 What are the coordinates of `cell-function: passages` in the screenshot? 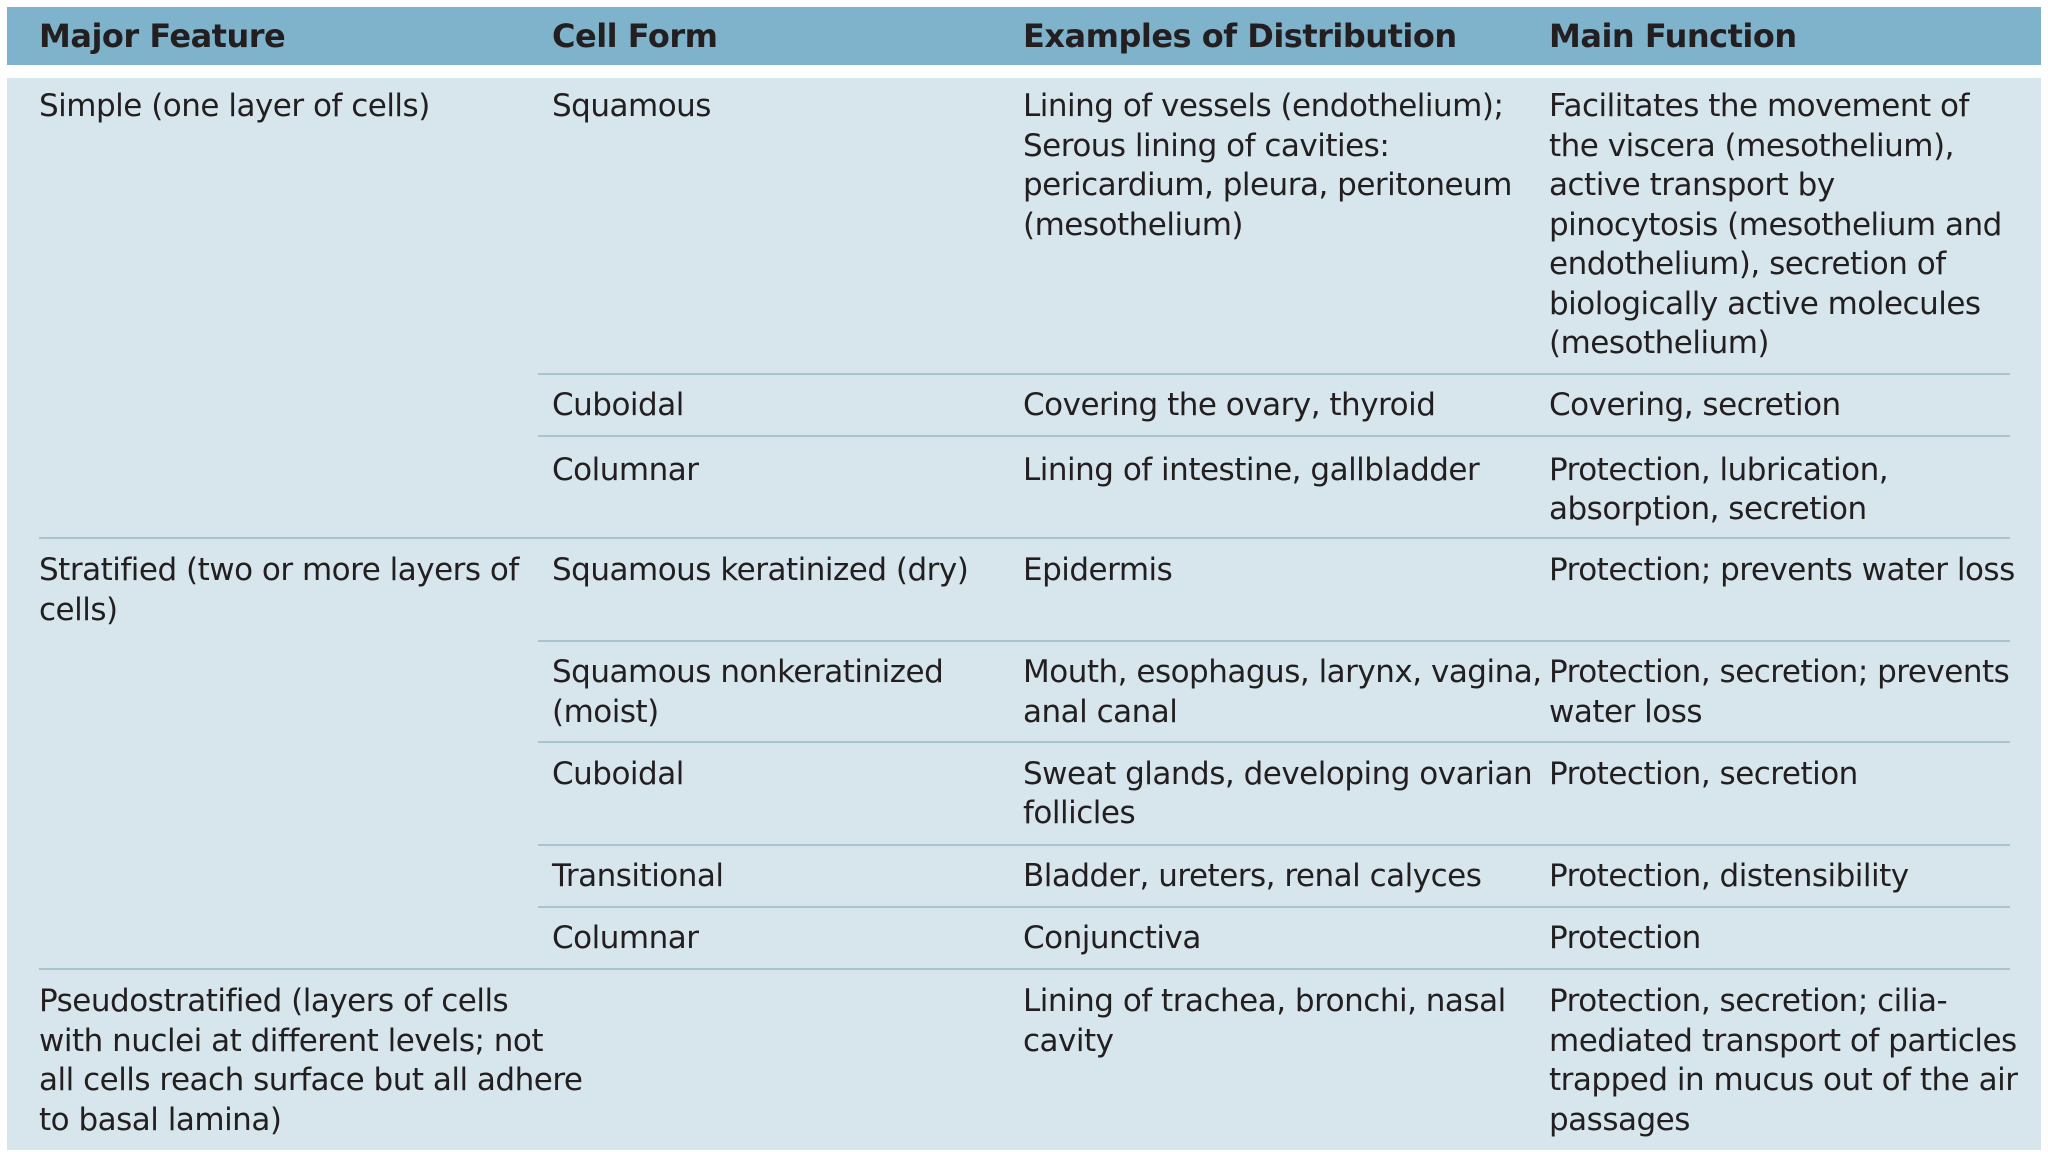 It's located at (1619, 1120).